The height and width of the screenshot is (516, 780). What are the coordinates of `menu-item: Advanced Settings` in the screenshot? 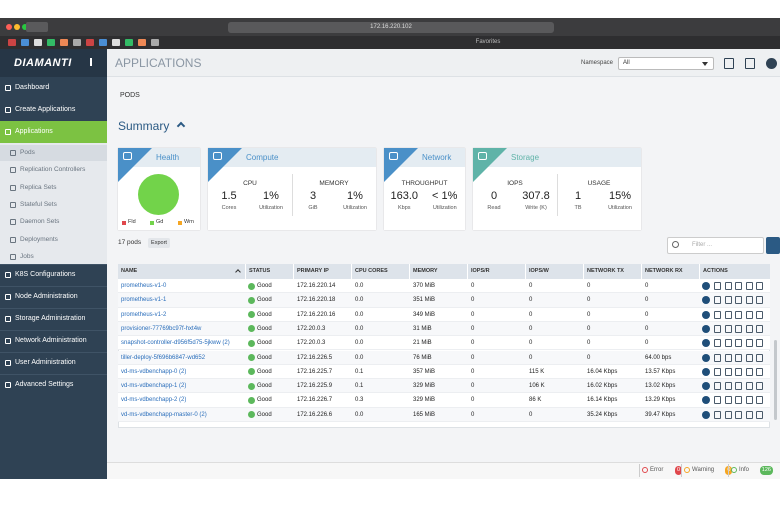 It's located at (44, 384).